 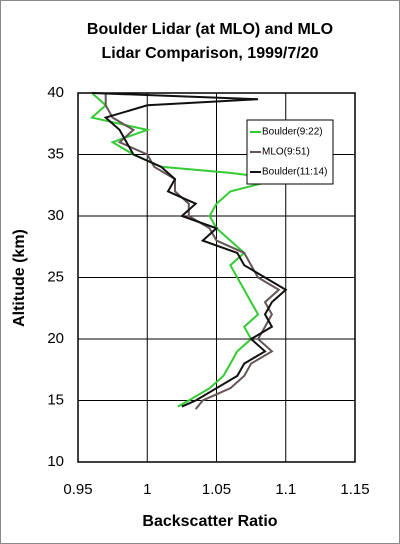 What do you see at coordinates (19, 278) in the screenshot?
I see `y-axis-label: Altitude (km)` at bounding box center [19, 278].